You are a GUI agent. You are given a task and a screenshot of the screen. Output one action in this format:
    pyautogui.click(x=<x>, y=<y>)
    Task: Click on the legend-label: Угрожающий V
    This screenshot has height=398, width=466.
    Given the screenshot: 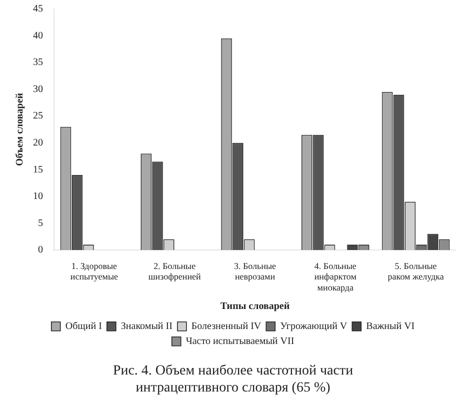 What is the action you would take?
    pyautogui.click(x=314, y=326)
    